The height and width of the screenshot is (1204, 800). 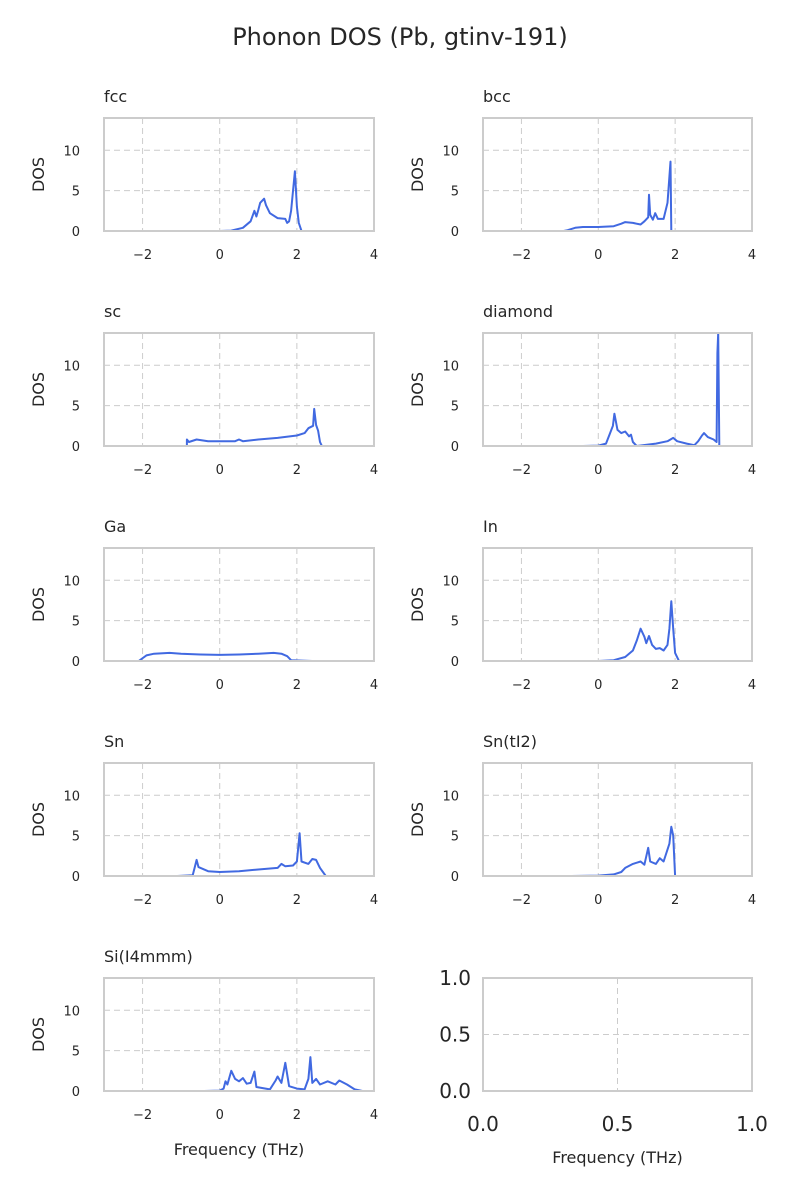 What do you see at coordinates (455, 1035) in the screenshot?
I see `y-tick-label: 0.5` at bounding box center [455, 1035].